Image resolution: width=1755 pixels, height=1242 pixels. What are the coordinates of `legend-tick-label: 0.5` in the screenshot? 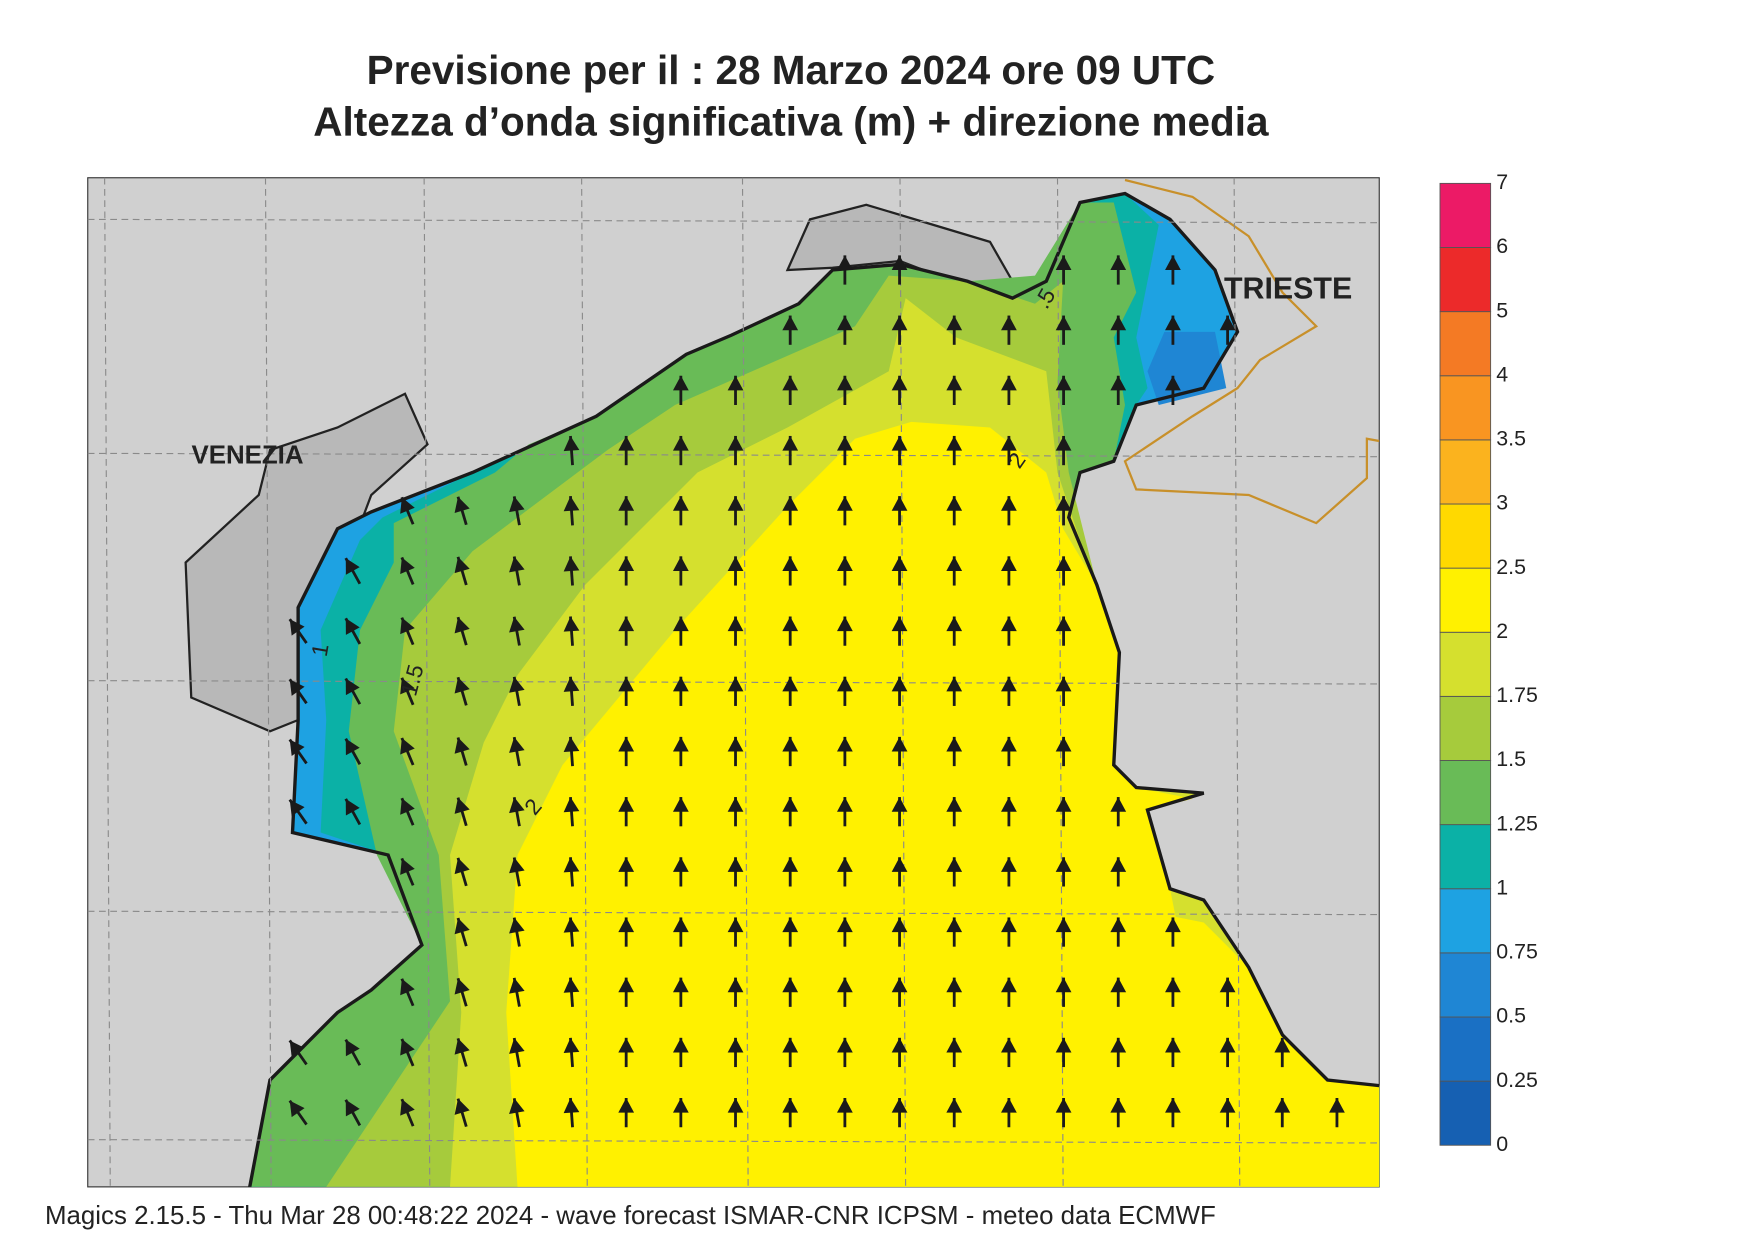 It's located at (1511, 1016).